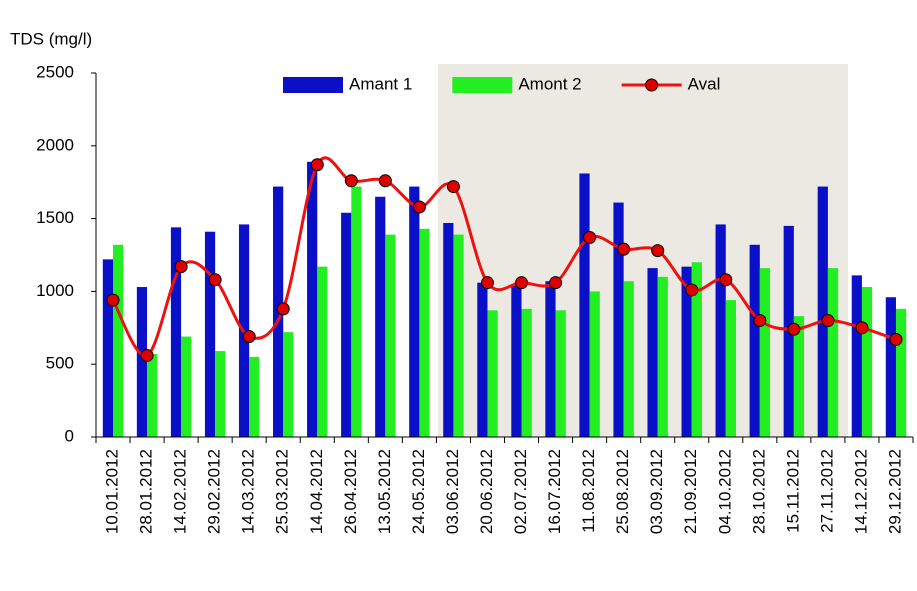  What do you see at coordinates (704, 83) in the screenshot?
I see `legend-label: Aval` at bounding box center [704, 83].